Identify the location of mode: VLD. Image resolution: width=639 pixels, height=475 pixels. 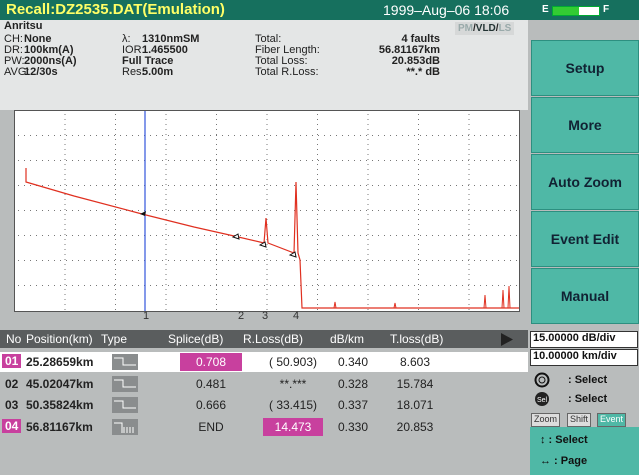
(485, 28).